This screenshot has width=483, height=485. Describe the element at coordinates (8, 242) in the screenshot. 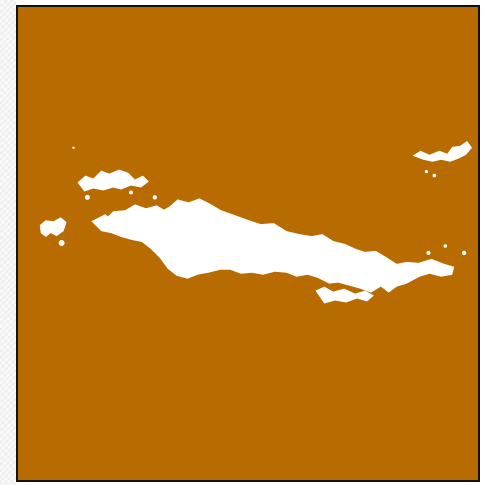

I see `left-margin-texture` at that location.